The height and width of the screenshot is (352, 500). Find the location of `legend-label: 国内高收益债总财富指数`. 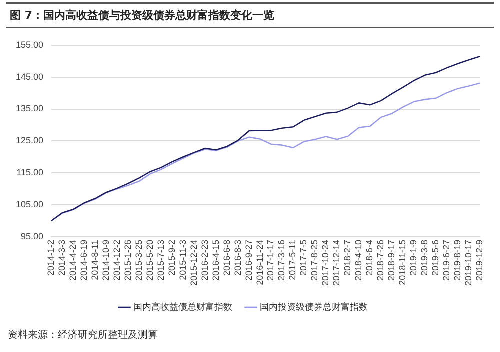

legend-label: 国内高收益债总财富指数 is located at coordinates (183, 307).